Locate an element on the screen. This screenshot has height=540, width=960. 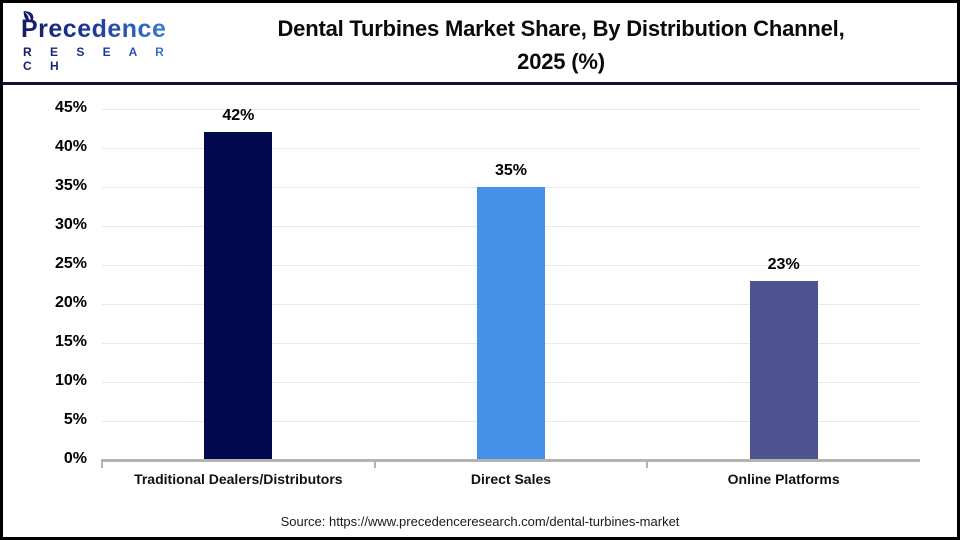
y-axis-label-5%: 5% is located at coordinates (75, 419).